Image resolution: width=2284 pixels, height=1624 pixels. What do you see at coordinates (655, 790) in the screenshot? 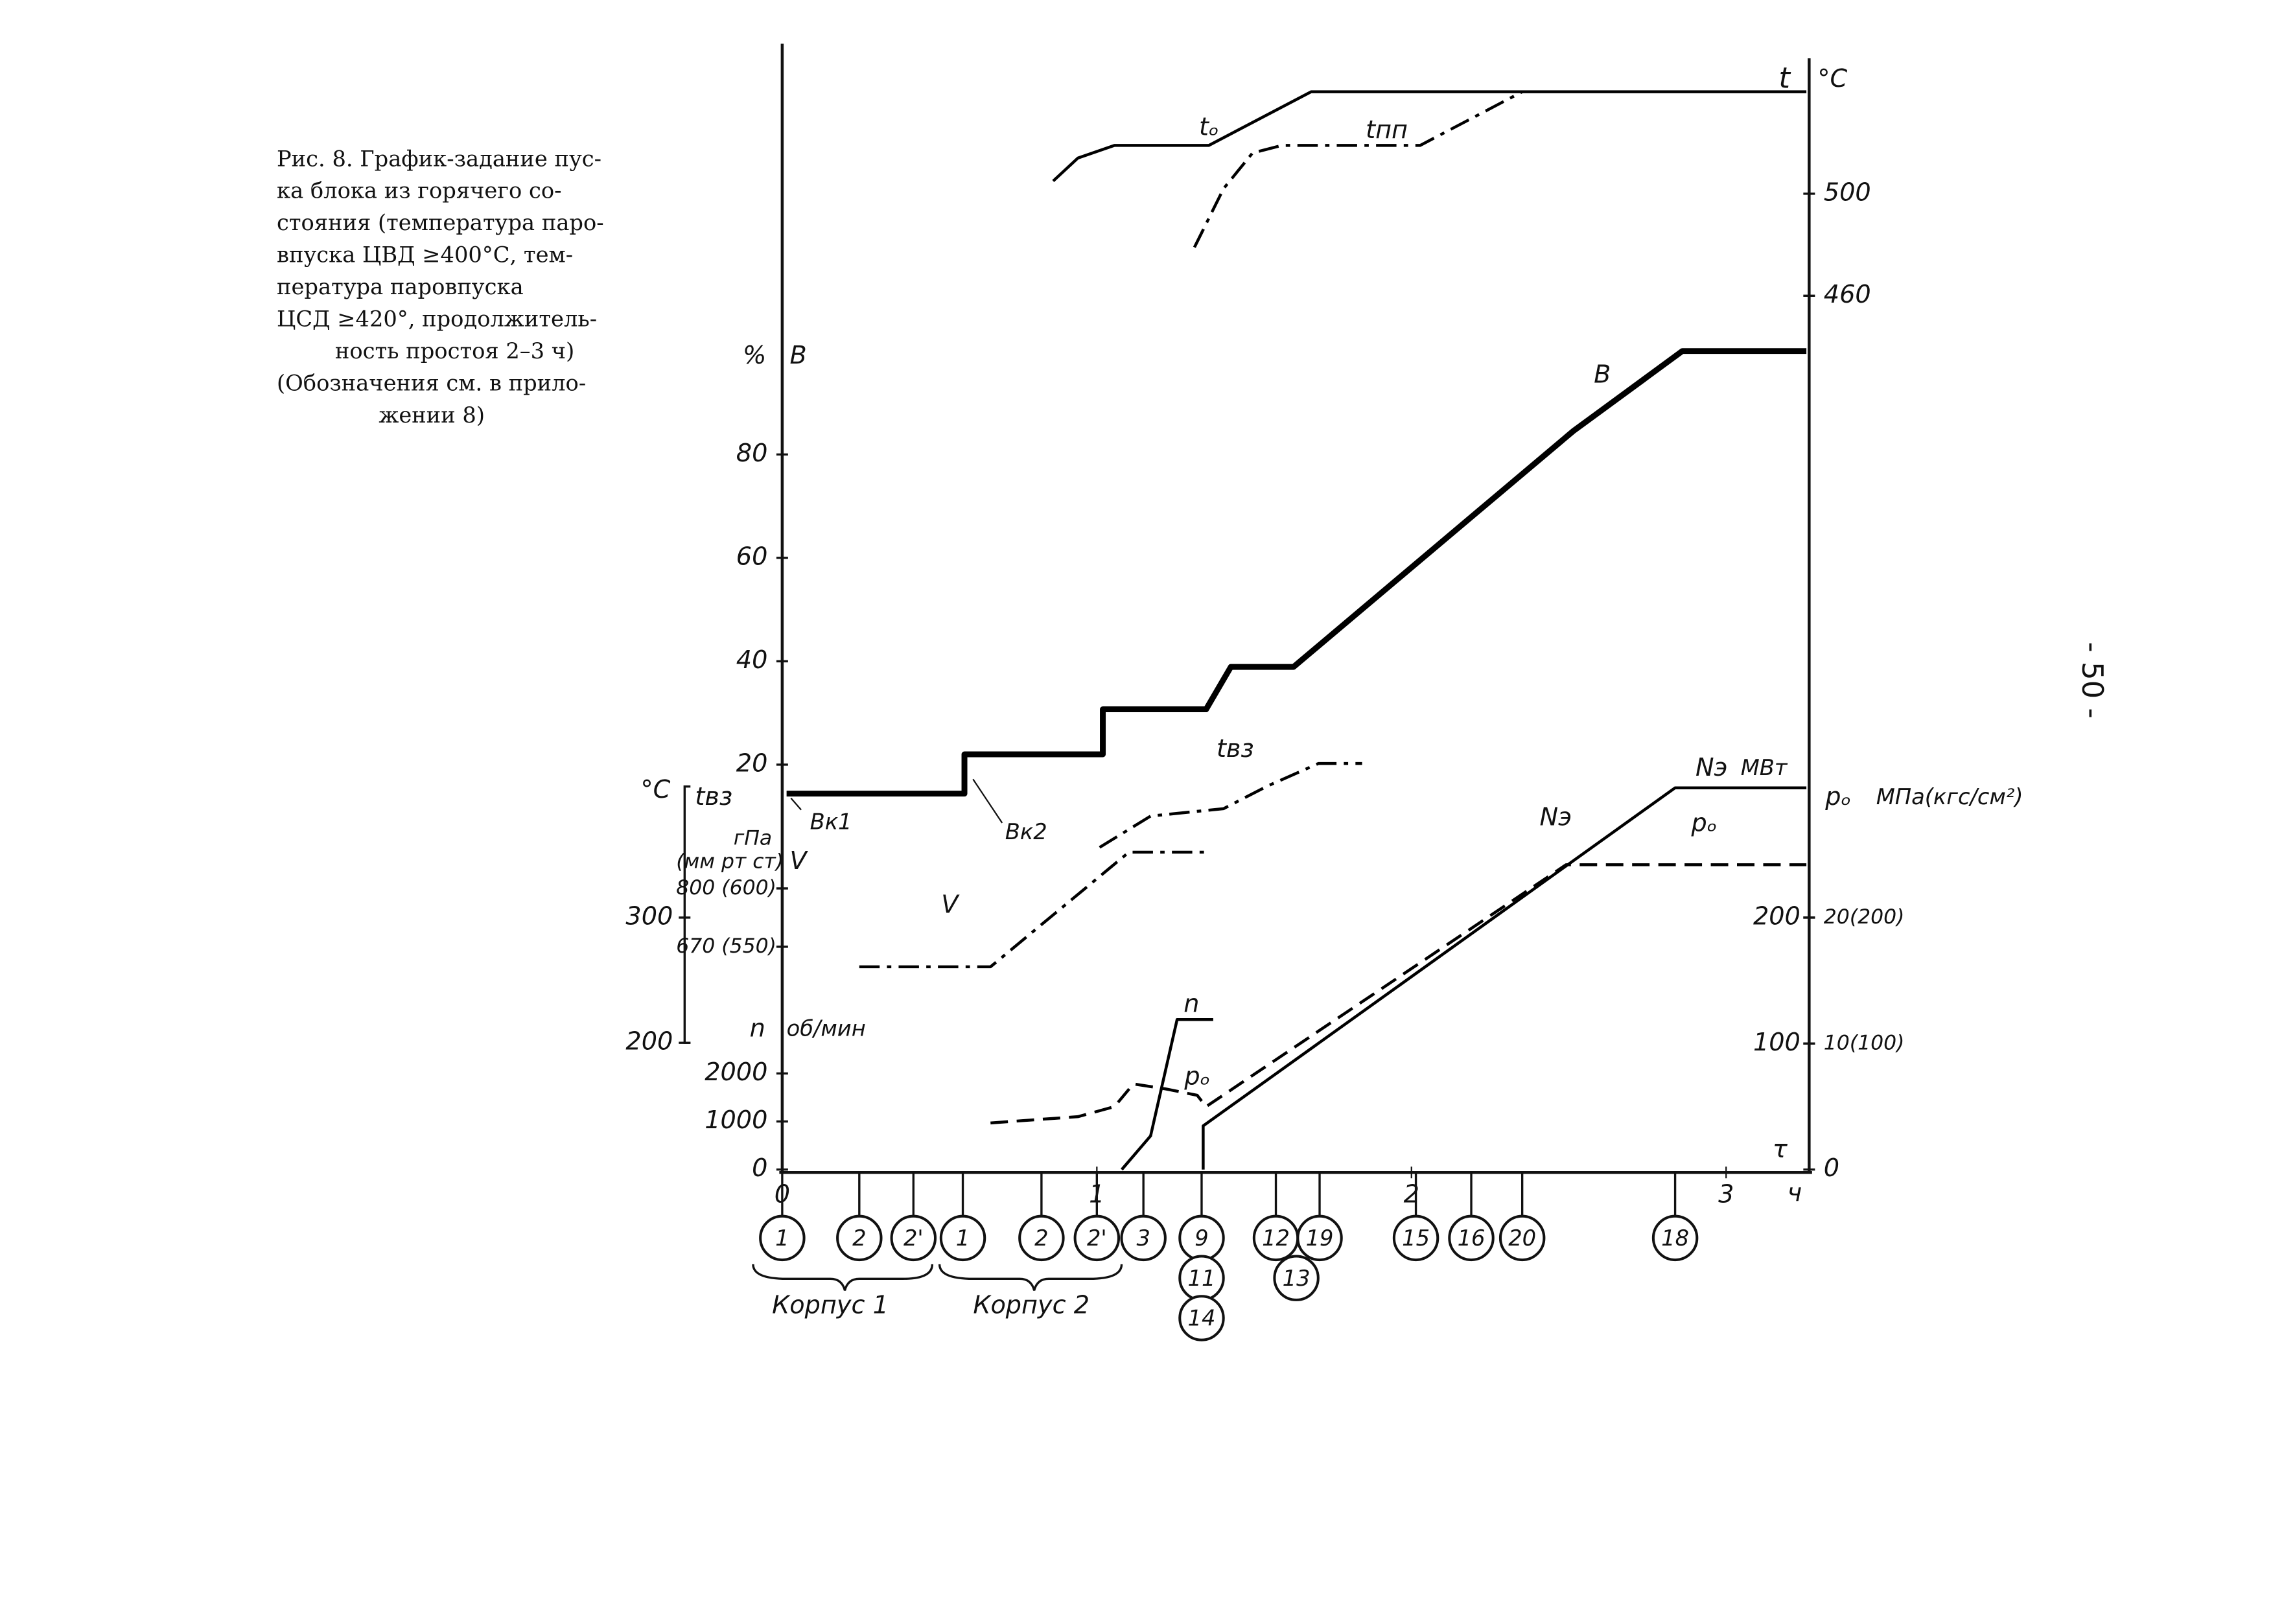
I see `y3-axis-label: °С` at bounding box center [655, 790].